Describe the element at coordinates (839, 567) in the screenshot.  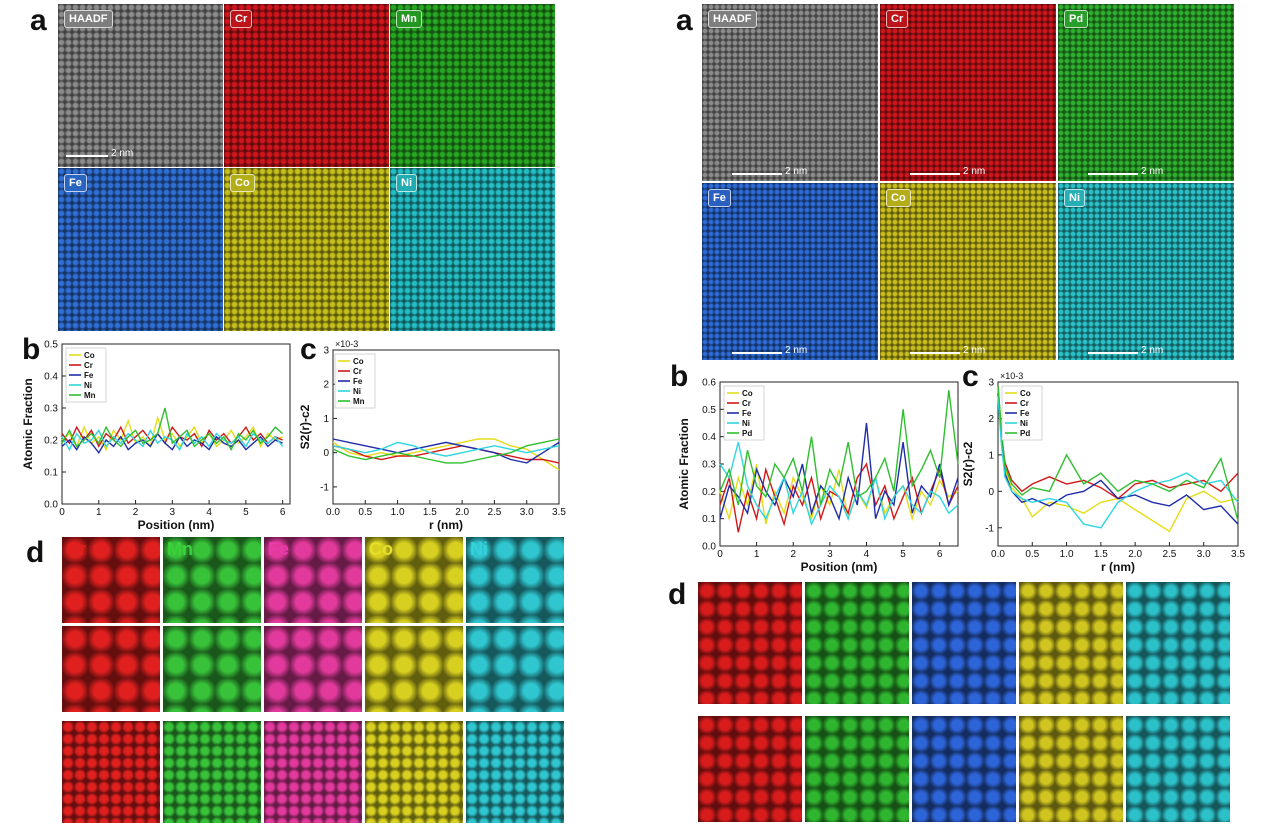
I see `x-axis-label: Position (nm)` at that location.